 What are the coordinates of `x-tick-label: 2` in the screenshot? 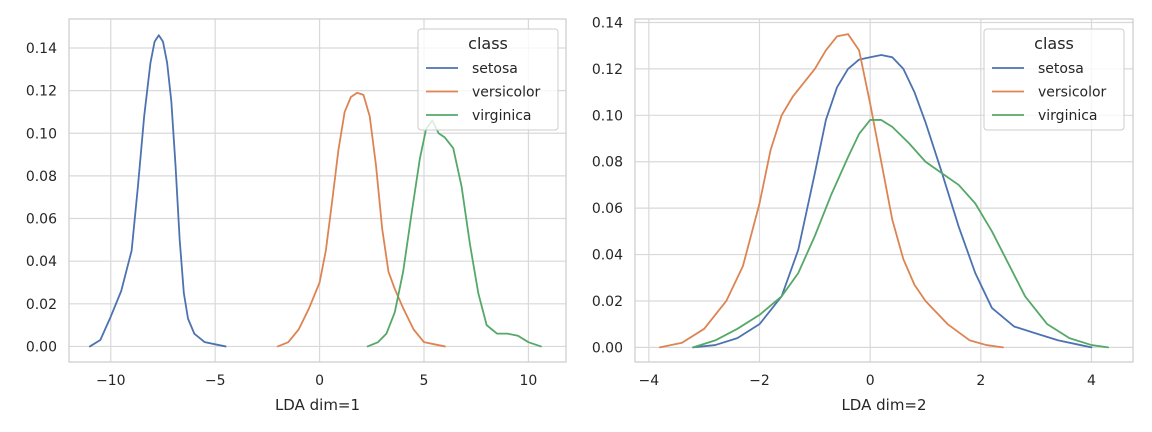 It's located at (980, 381).